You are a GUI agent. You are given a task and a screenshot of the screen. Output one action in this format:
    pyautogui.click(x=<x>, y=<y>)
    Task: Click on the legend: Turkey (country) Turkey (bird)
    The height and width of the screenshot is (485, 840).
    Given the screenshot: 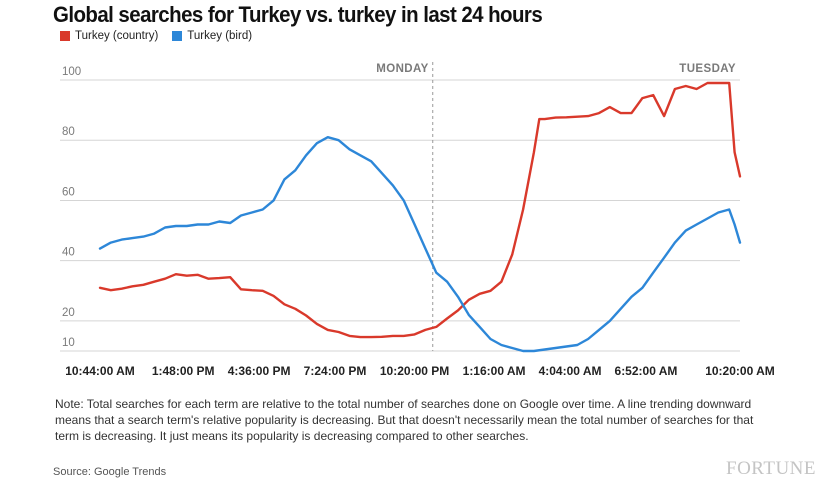 What is the action you would take?
    pyautogui.click(x=156, y=36)
    